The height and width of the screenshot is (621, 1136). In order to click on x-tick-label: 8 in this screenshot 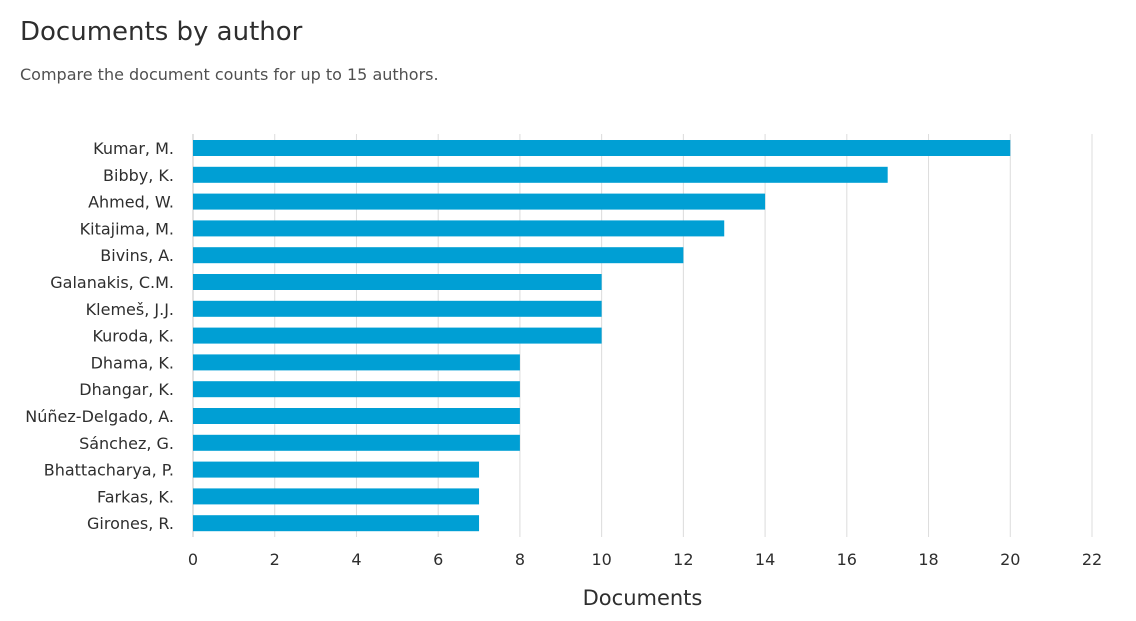, I will do `click(520, 559)`.